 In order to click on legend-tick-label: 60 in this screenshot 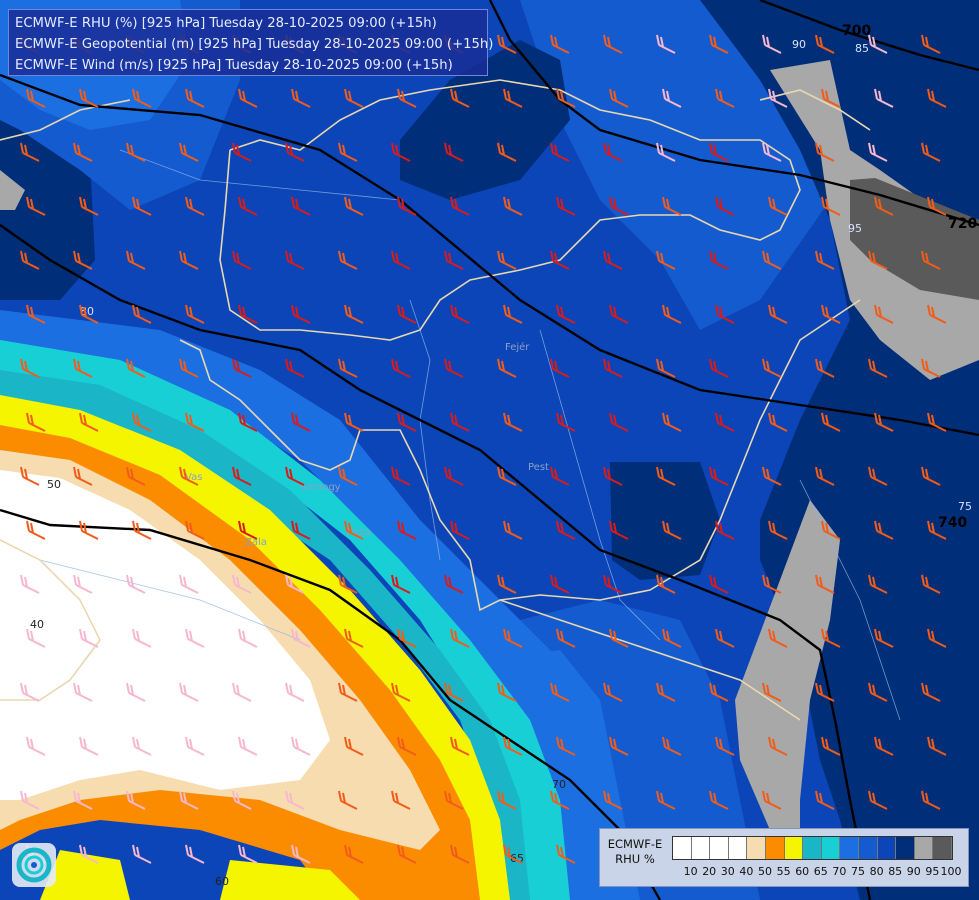, I will do `click(802, 871)`.